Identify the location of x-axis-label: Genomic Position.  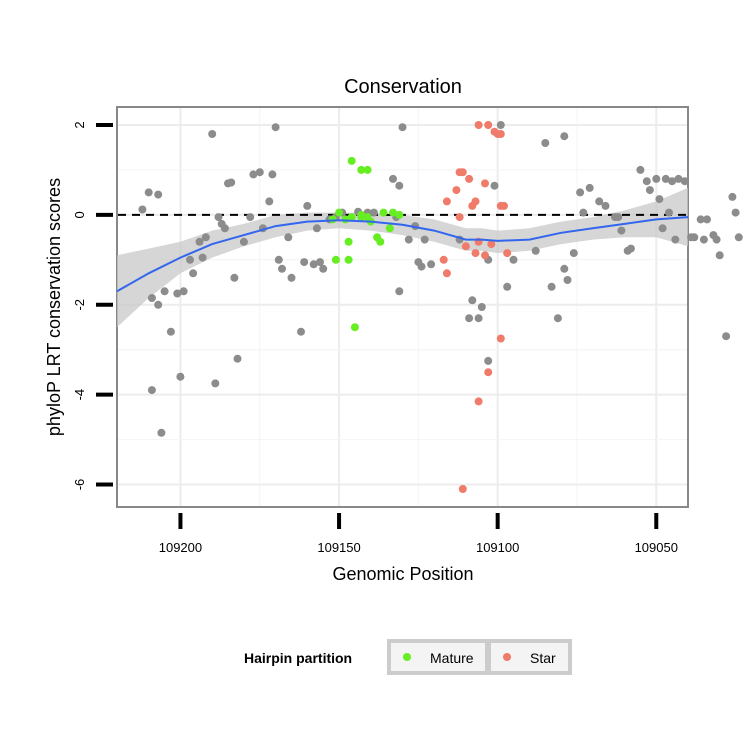
(402, 574).